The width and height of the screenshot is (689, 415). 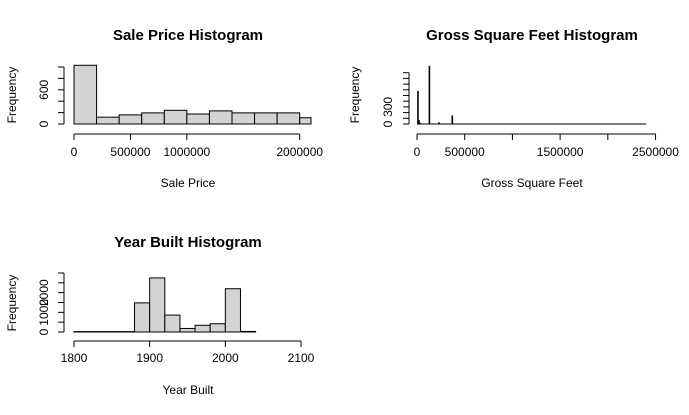 What do you see at coordinates (299, 152) in the screenshot?
I see `chart-1-x-tick-label-4: 2000000` at bounding box center [299, 152].